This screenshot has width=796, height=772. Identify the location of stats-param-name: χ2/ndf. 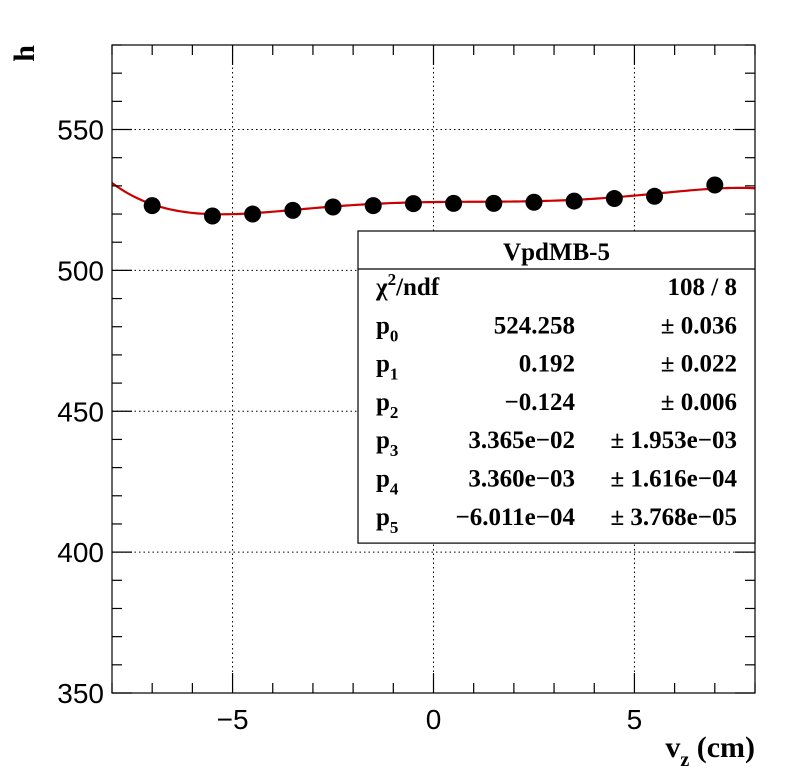
(407, 285).